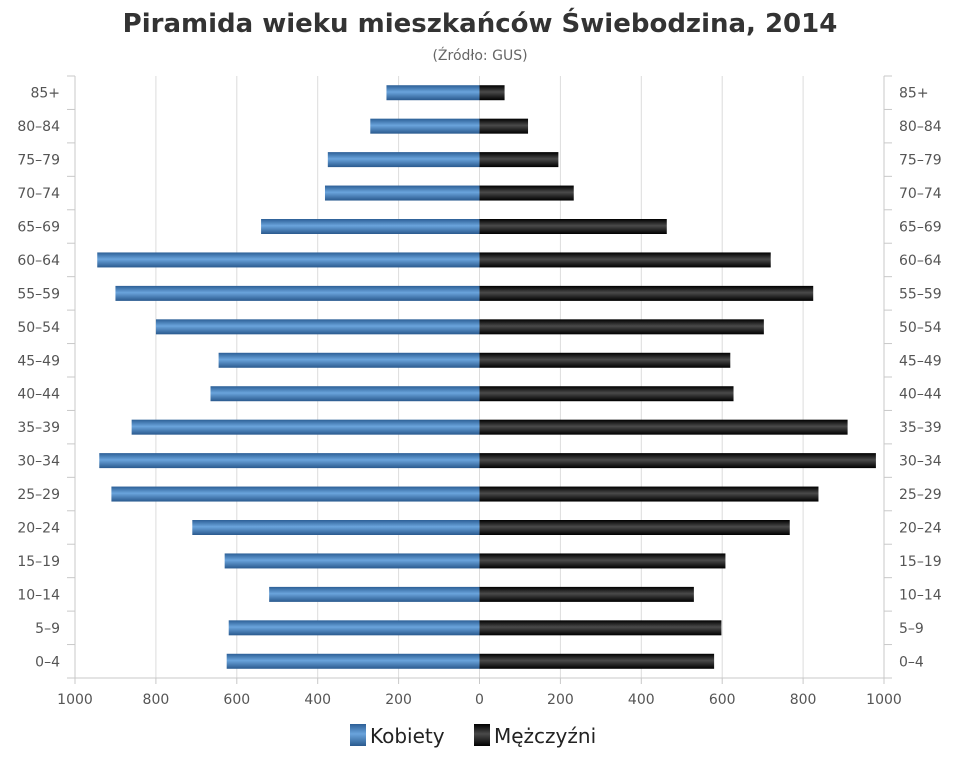 The width and height of the screenshot is (960, 768). What do you see at coordinates (38, 294) in the screenshot?
I see `y-category-label-left: 55–59` at bounding box center [38, 294].